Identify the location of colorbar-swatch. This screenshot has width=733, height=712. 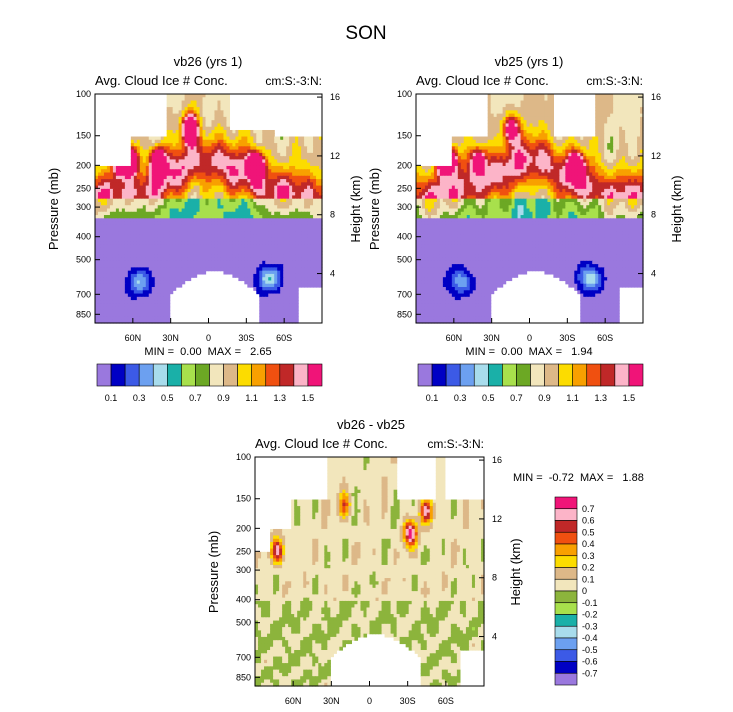
(188, 375).